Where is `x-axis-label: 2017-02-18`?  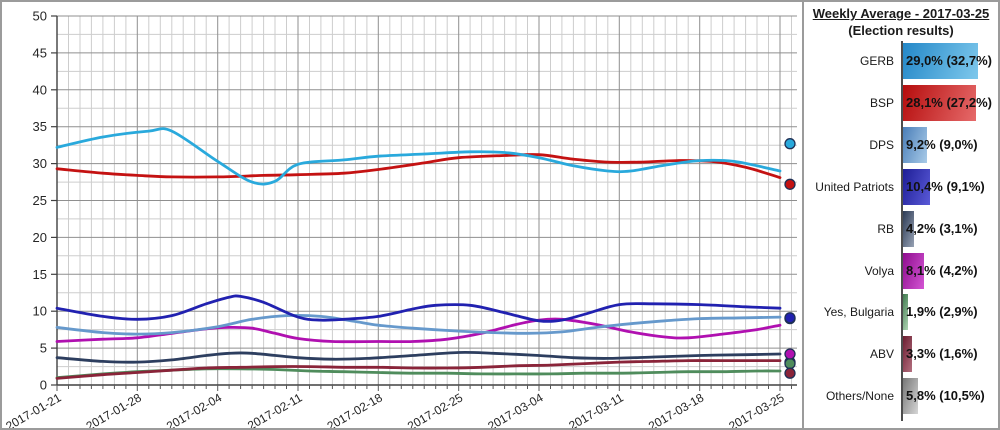
x-axis-label: 2017-02-18 is located at coordinates (355, 409).